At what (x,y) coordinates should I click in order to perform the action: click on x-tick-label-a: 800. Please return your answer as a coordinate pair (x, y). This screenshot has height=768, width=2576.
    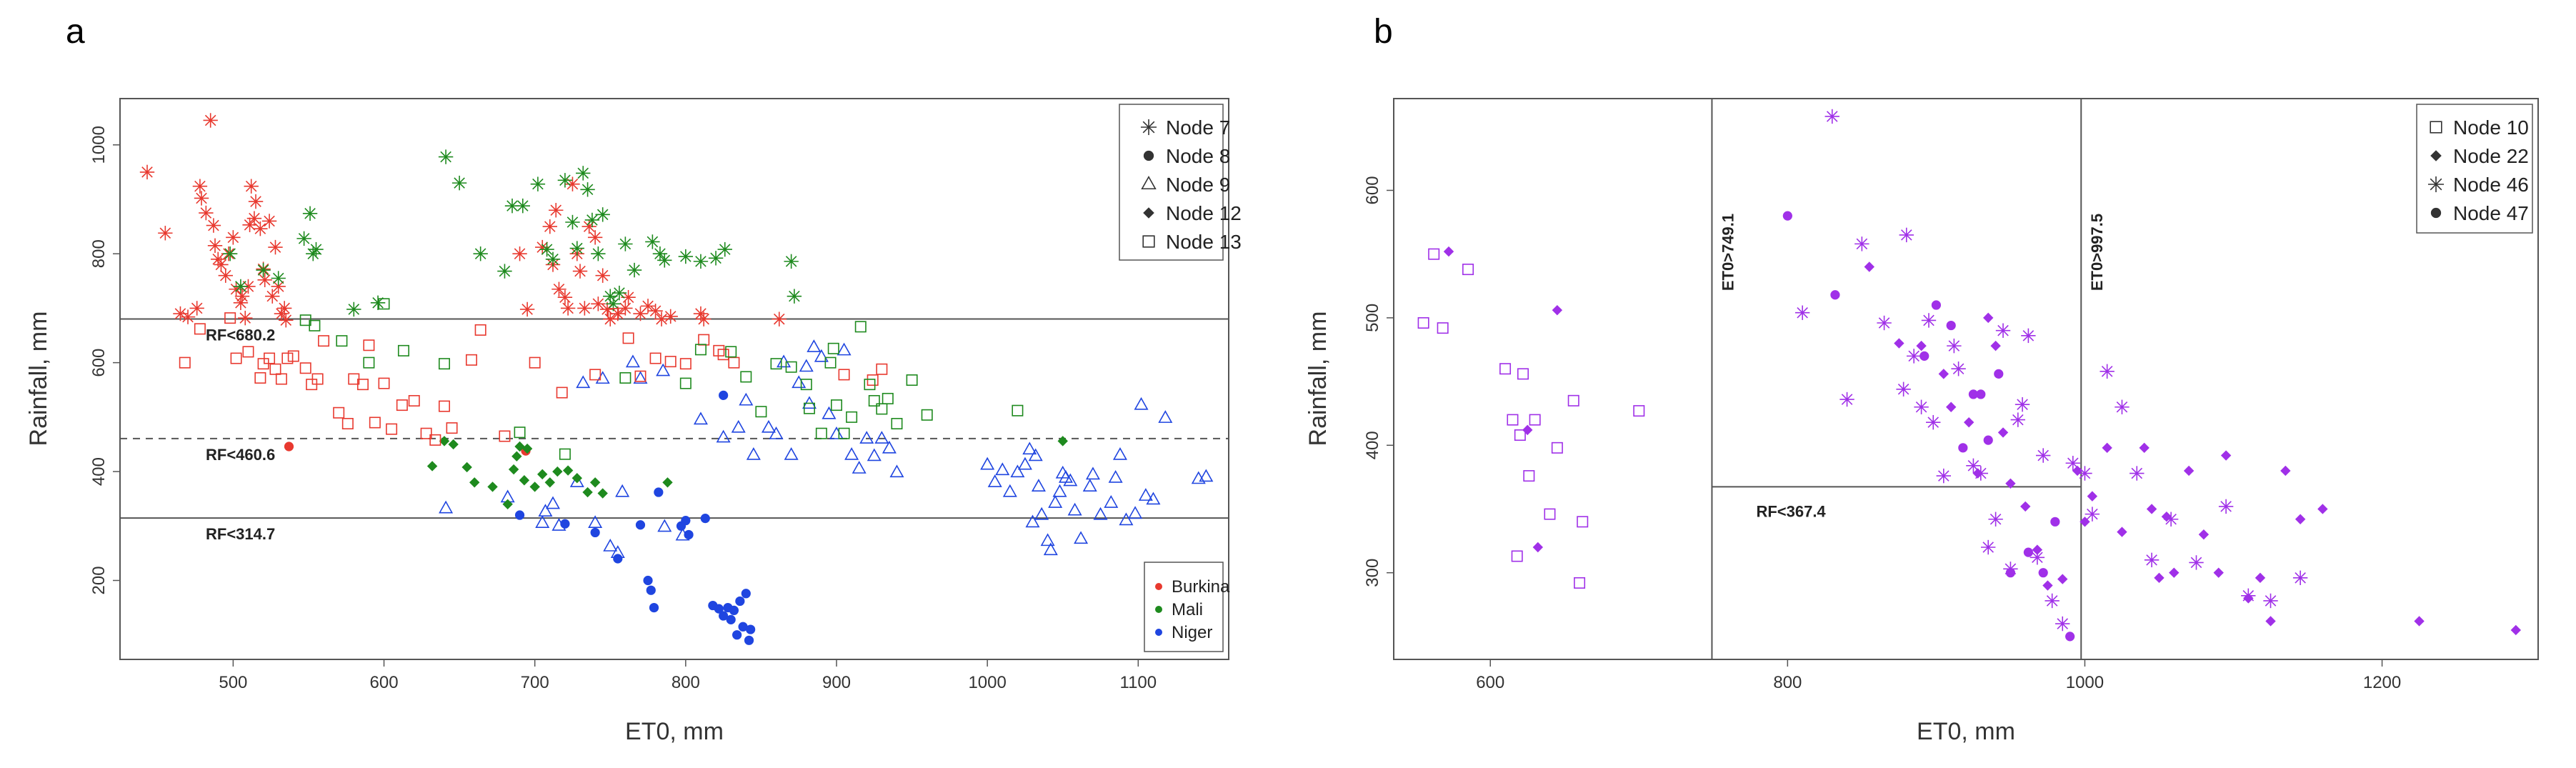
    Looking at the image, I should click on (686, 682).